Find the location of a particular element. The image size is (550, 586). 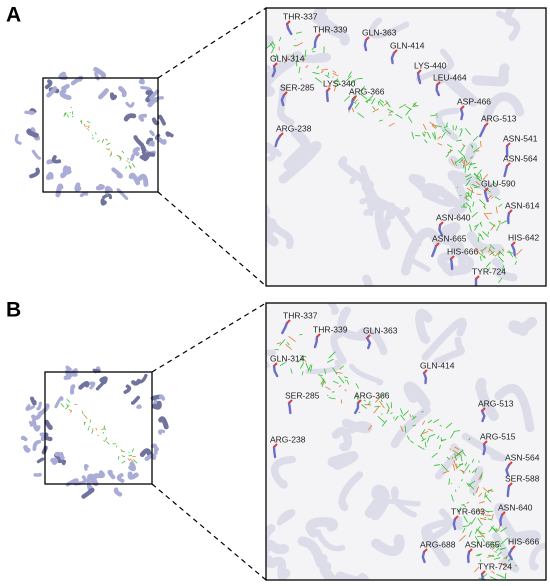

residue-label: THR-337 is located at coordinates (300, 315).